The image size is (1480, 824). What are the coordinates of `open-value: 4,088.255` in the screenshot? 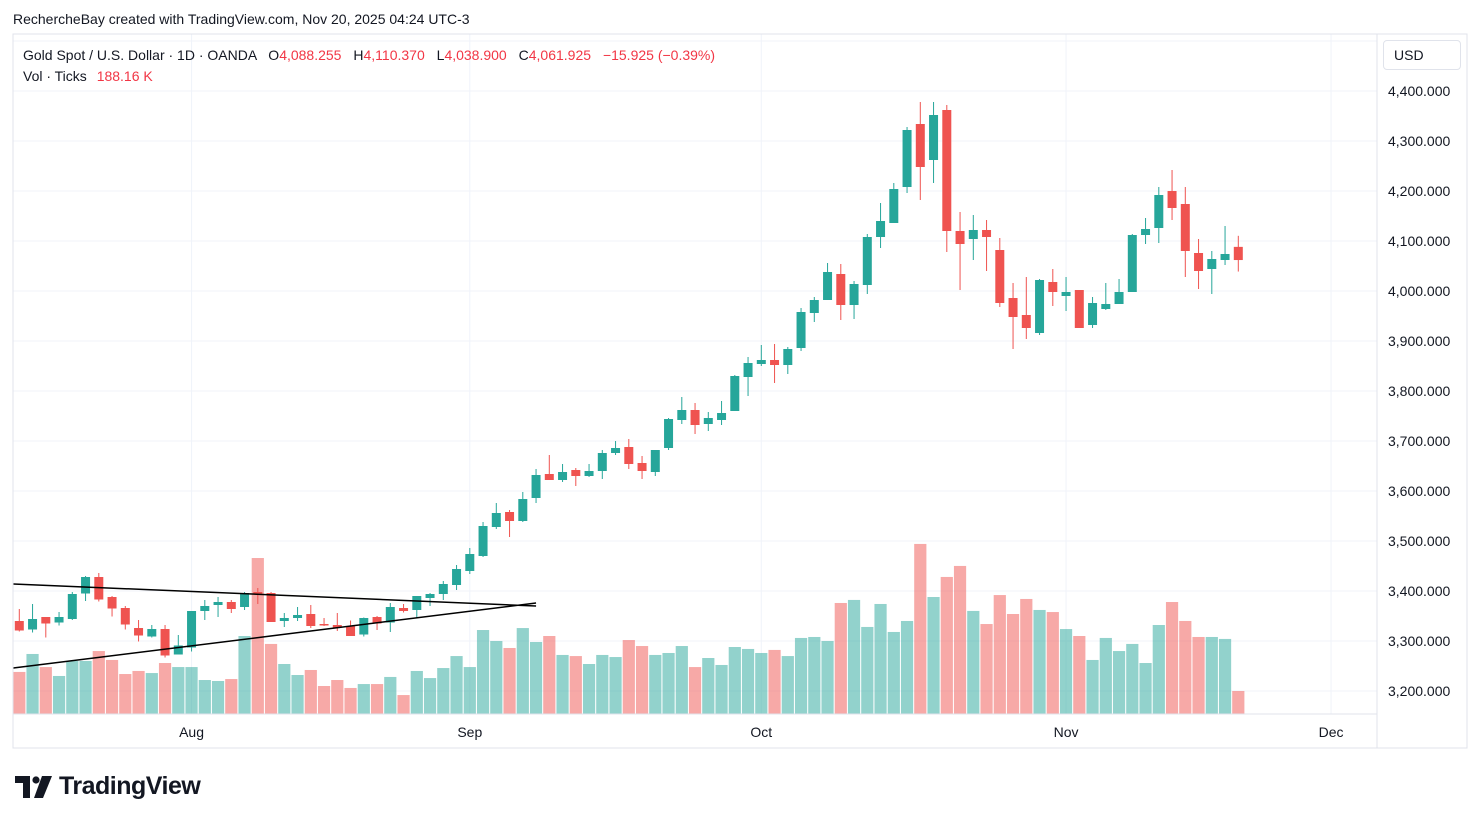 It's located at (310, 55).